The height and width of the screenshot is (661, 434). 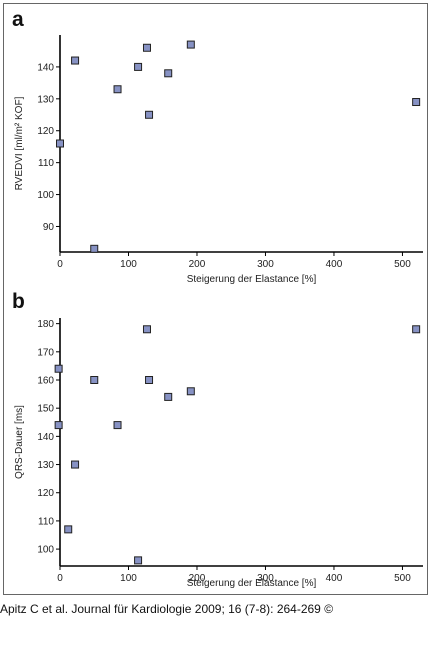 What do you see at coordinates (45, 437) in the screenshot?
I see `y-tick-label-b: 140` at bounding box center [45, 437].